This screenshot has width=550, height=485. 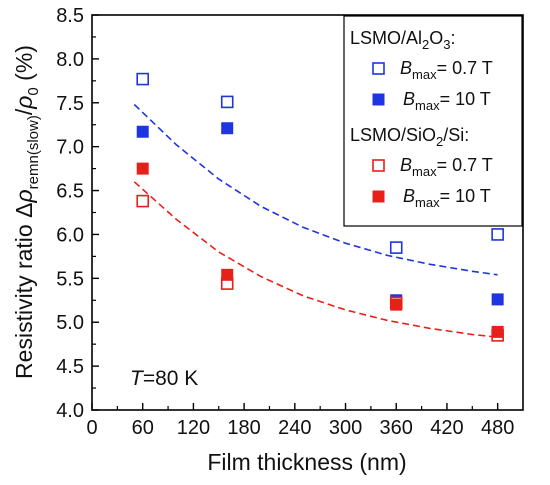 What do you see at coordinates (164, 378) in the screenshot?
I see `temperature-annotation: T=80 K` at bounding box center [164, 378].